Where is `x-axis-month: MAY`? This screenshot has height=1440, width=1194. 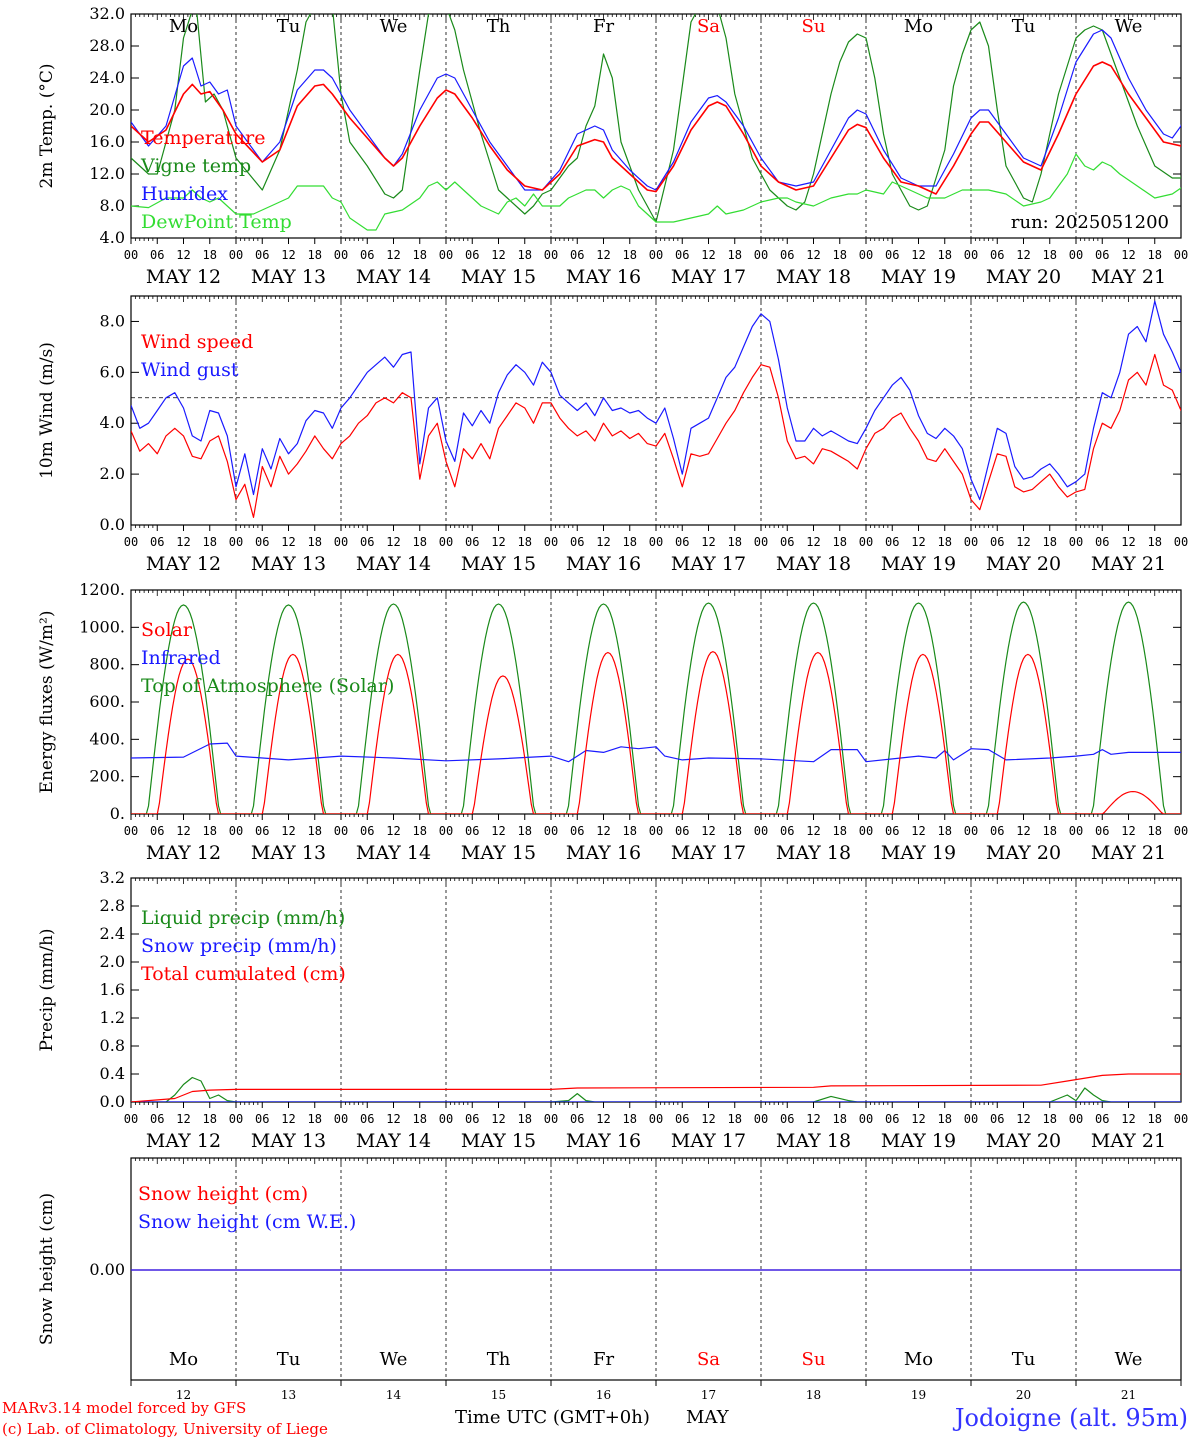 x-axis-month: MAY is located at coordinates (708, 1417).